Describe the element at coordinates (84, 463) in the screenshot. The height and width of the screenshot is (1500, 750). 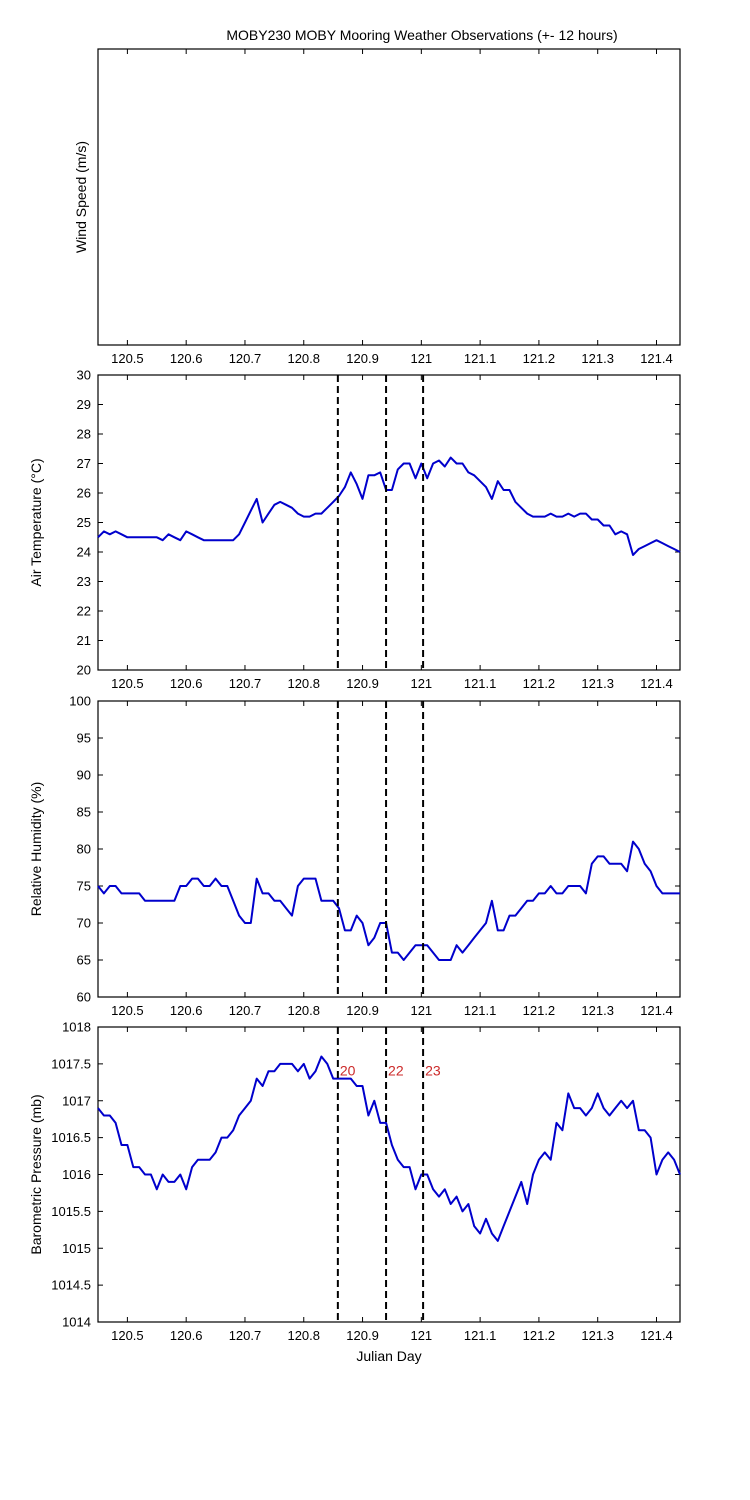
I see `y-tick-label: 27` at that location.